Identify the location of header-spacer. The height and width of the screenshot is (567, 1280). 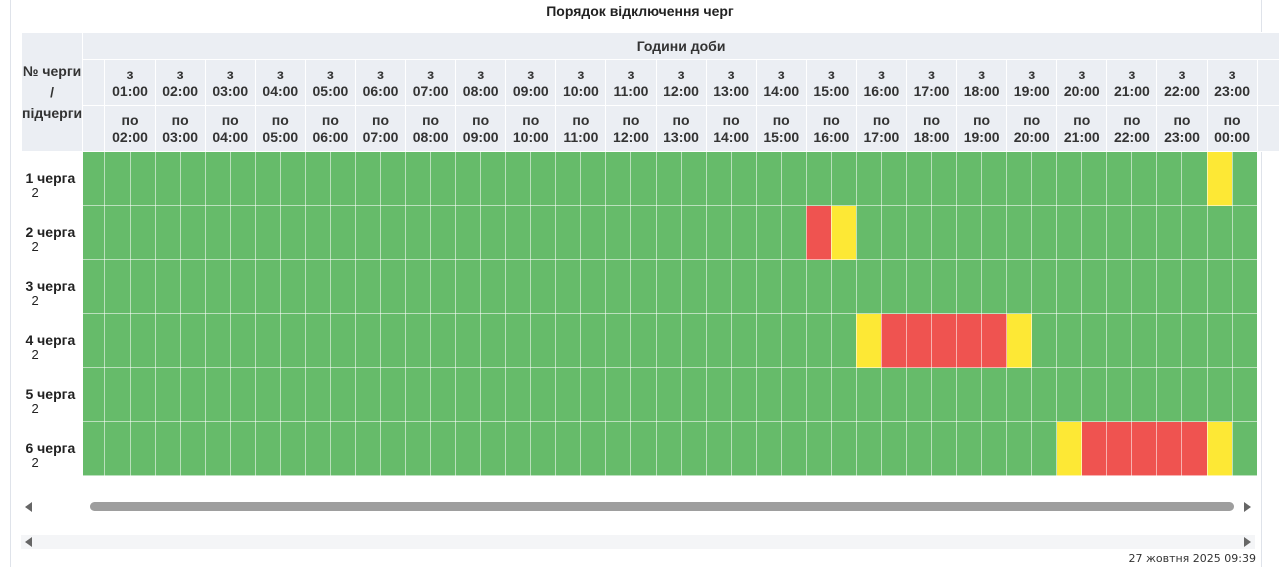
(1268, 128).